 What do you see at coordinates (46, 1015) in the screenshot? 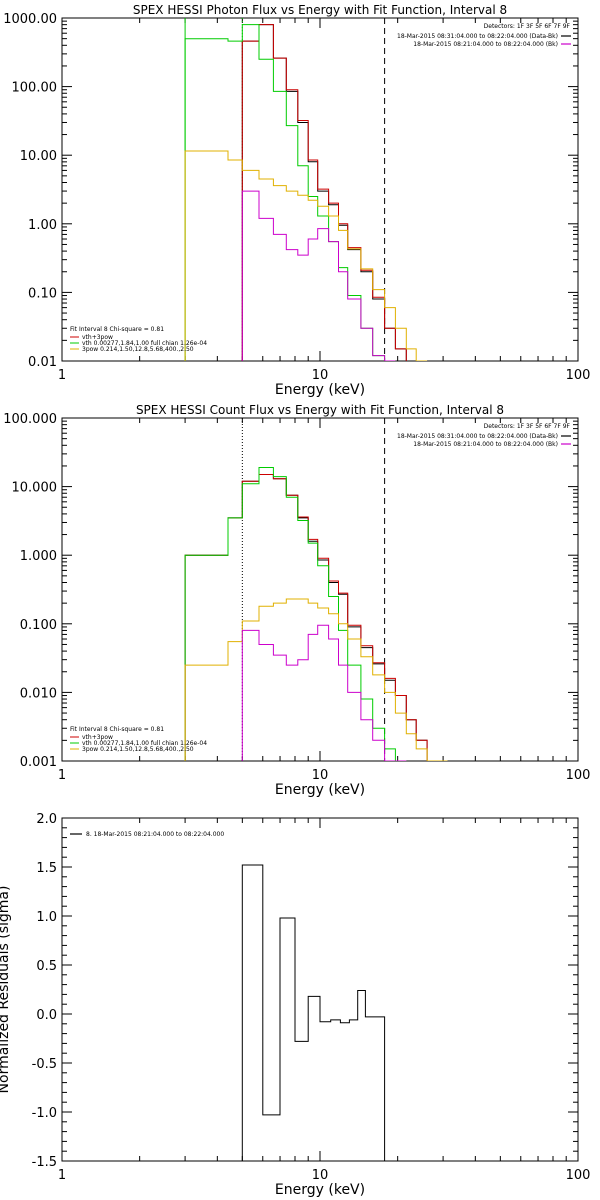
I see `y-tick-label: 0.0` at bounding box center [46, 1015].